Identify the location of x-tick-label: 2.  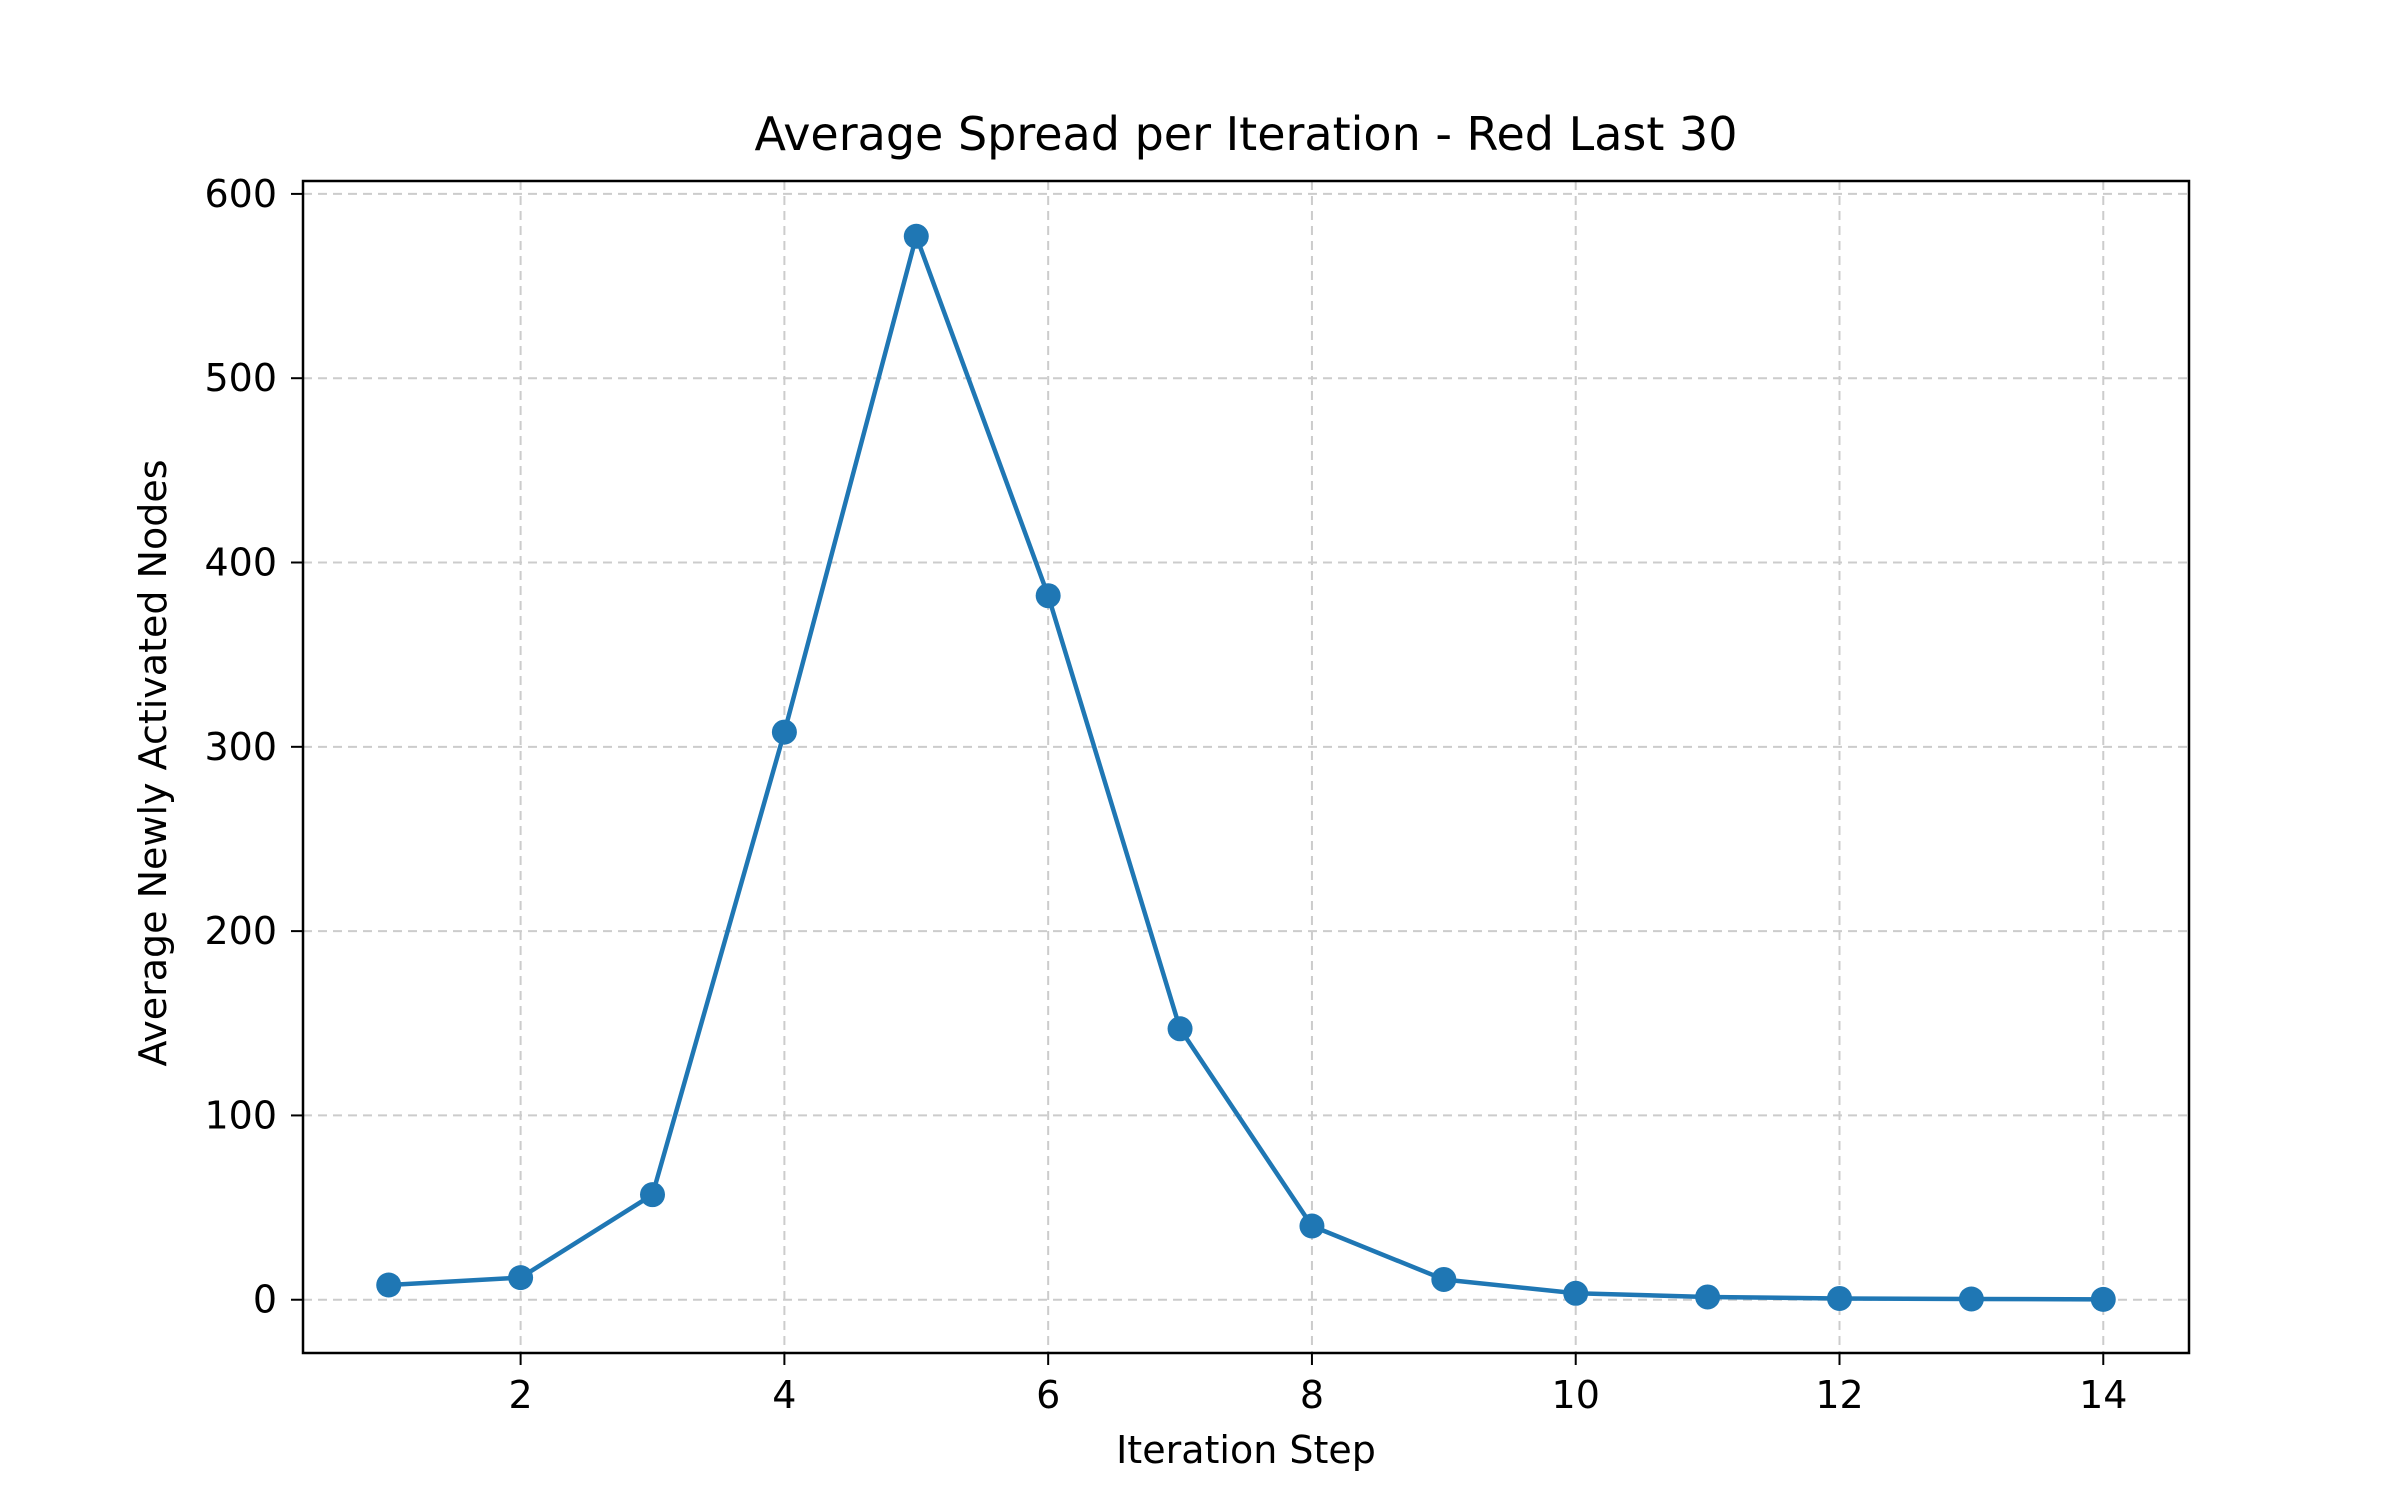
(521, 1395).